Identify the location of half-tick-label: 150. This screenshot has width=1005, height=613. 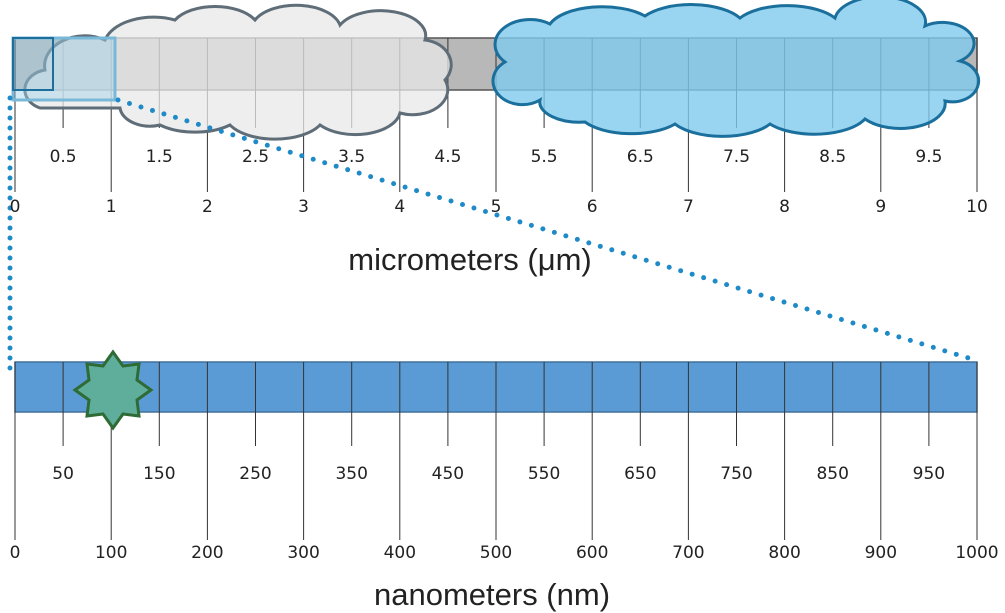
(159, 474).